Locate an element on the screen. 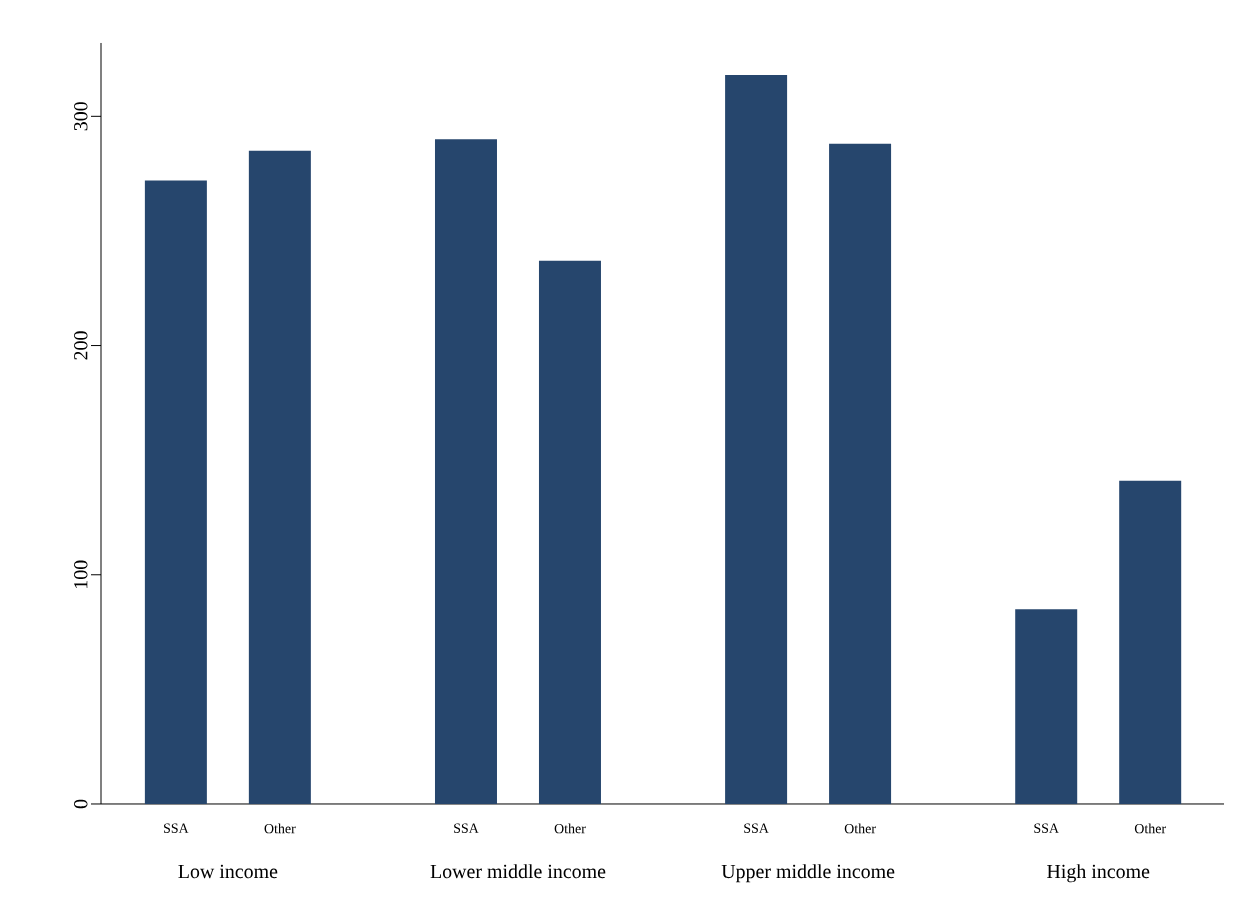 The width and height of the screenshot is (1246, 911). text: Lower middle income is located at coordinates (518, 871).